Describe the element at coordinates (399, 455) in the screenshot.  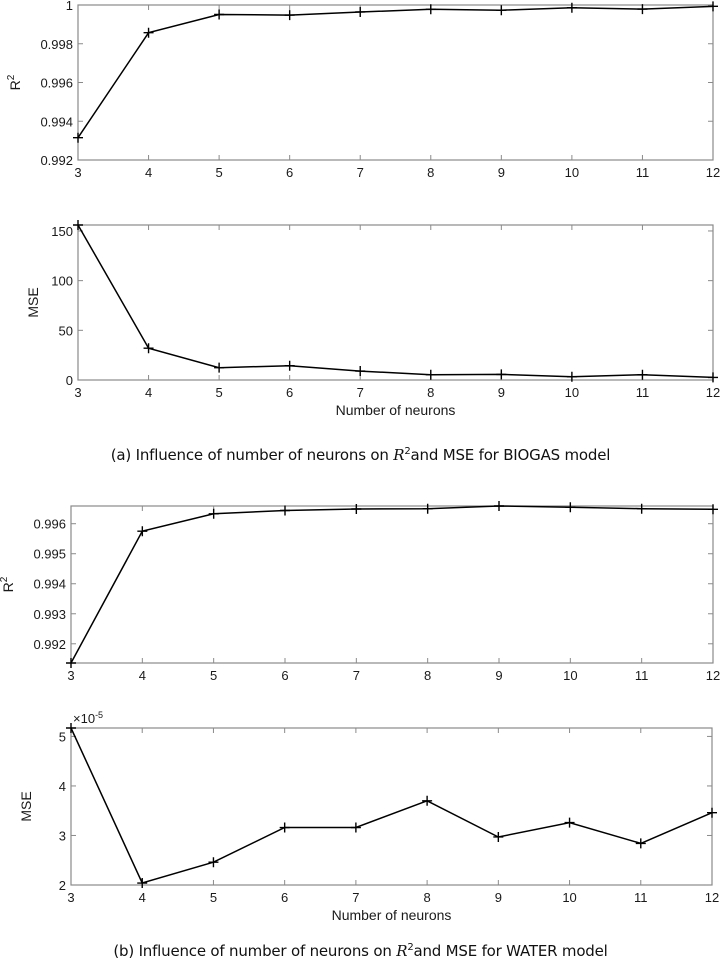
I see `caption-biogas-r: R` at that location.